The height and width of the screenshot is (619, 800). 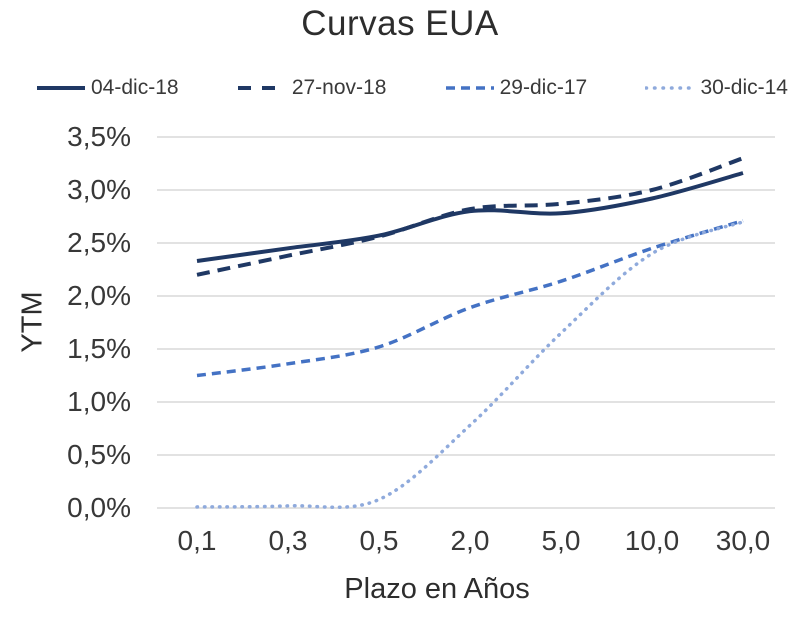 I want to click on legend-series-label: 04-dic-18, so click(x=135, y=87).